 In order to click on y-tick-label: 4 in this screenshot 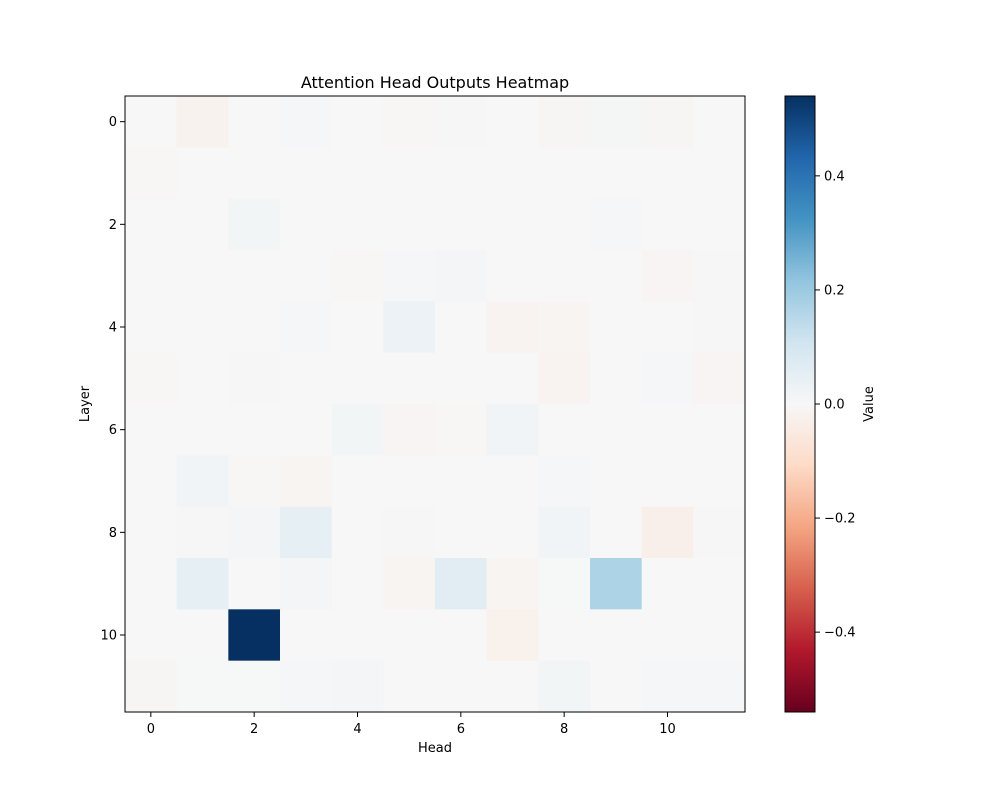, I will do `click(113, 328)`.